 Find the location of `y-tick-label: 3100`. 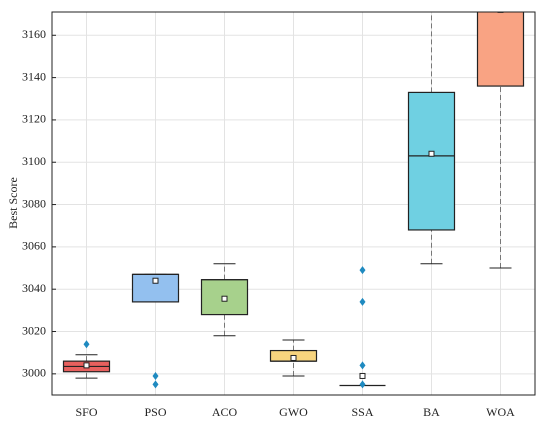

y-tick-label: 3100 is located at coordinates (34, 161).